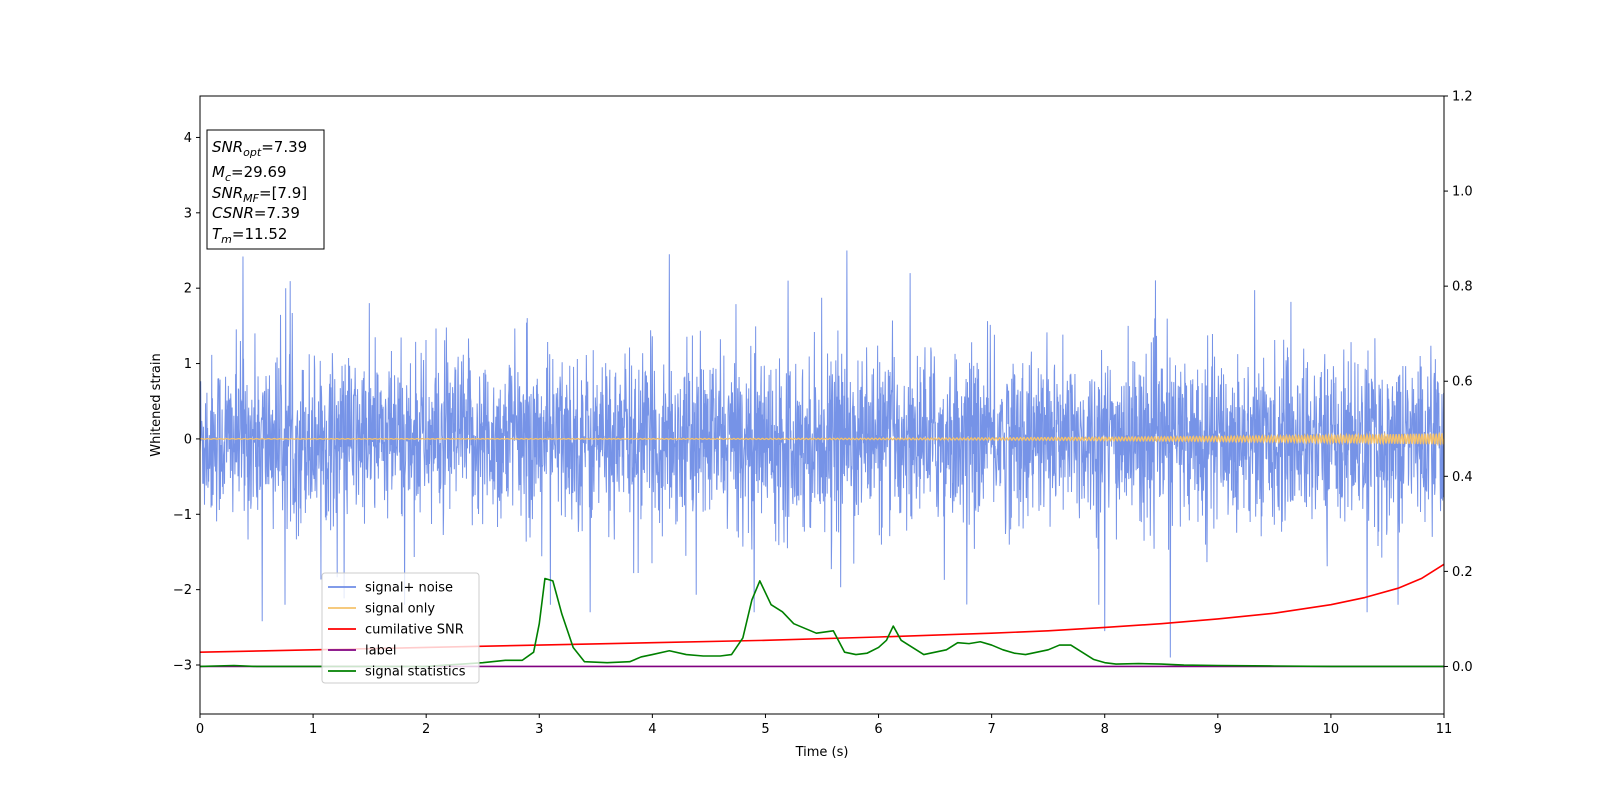 This screenshot has width=1600, height=800. I want to click on y-axis-right: 0.0 0.2 0.4 0.6 0.8 1.0 1.2, so click(1458, 382).